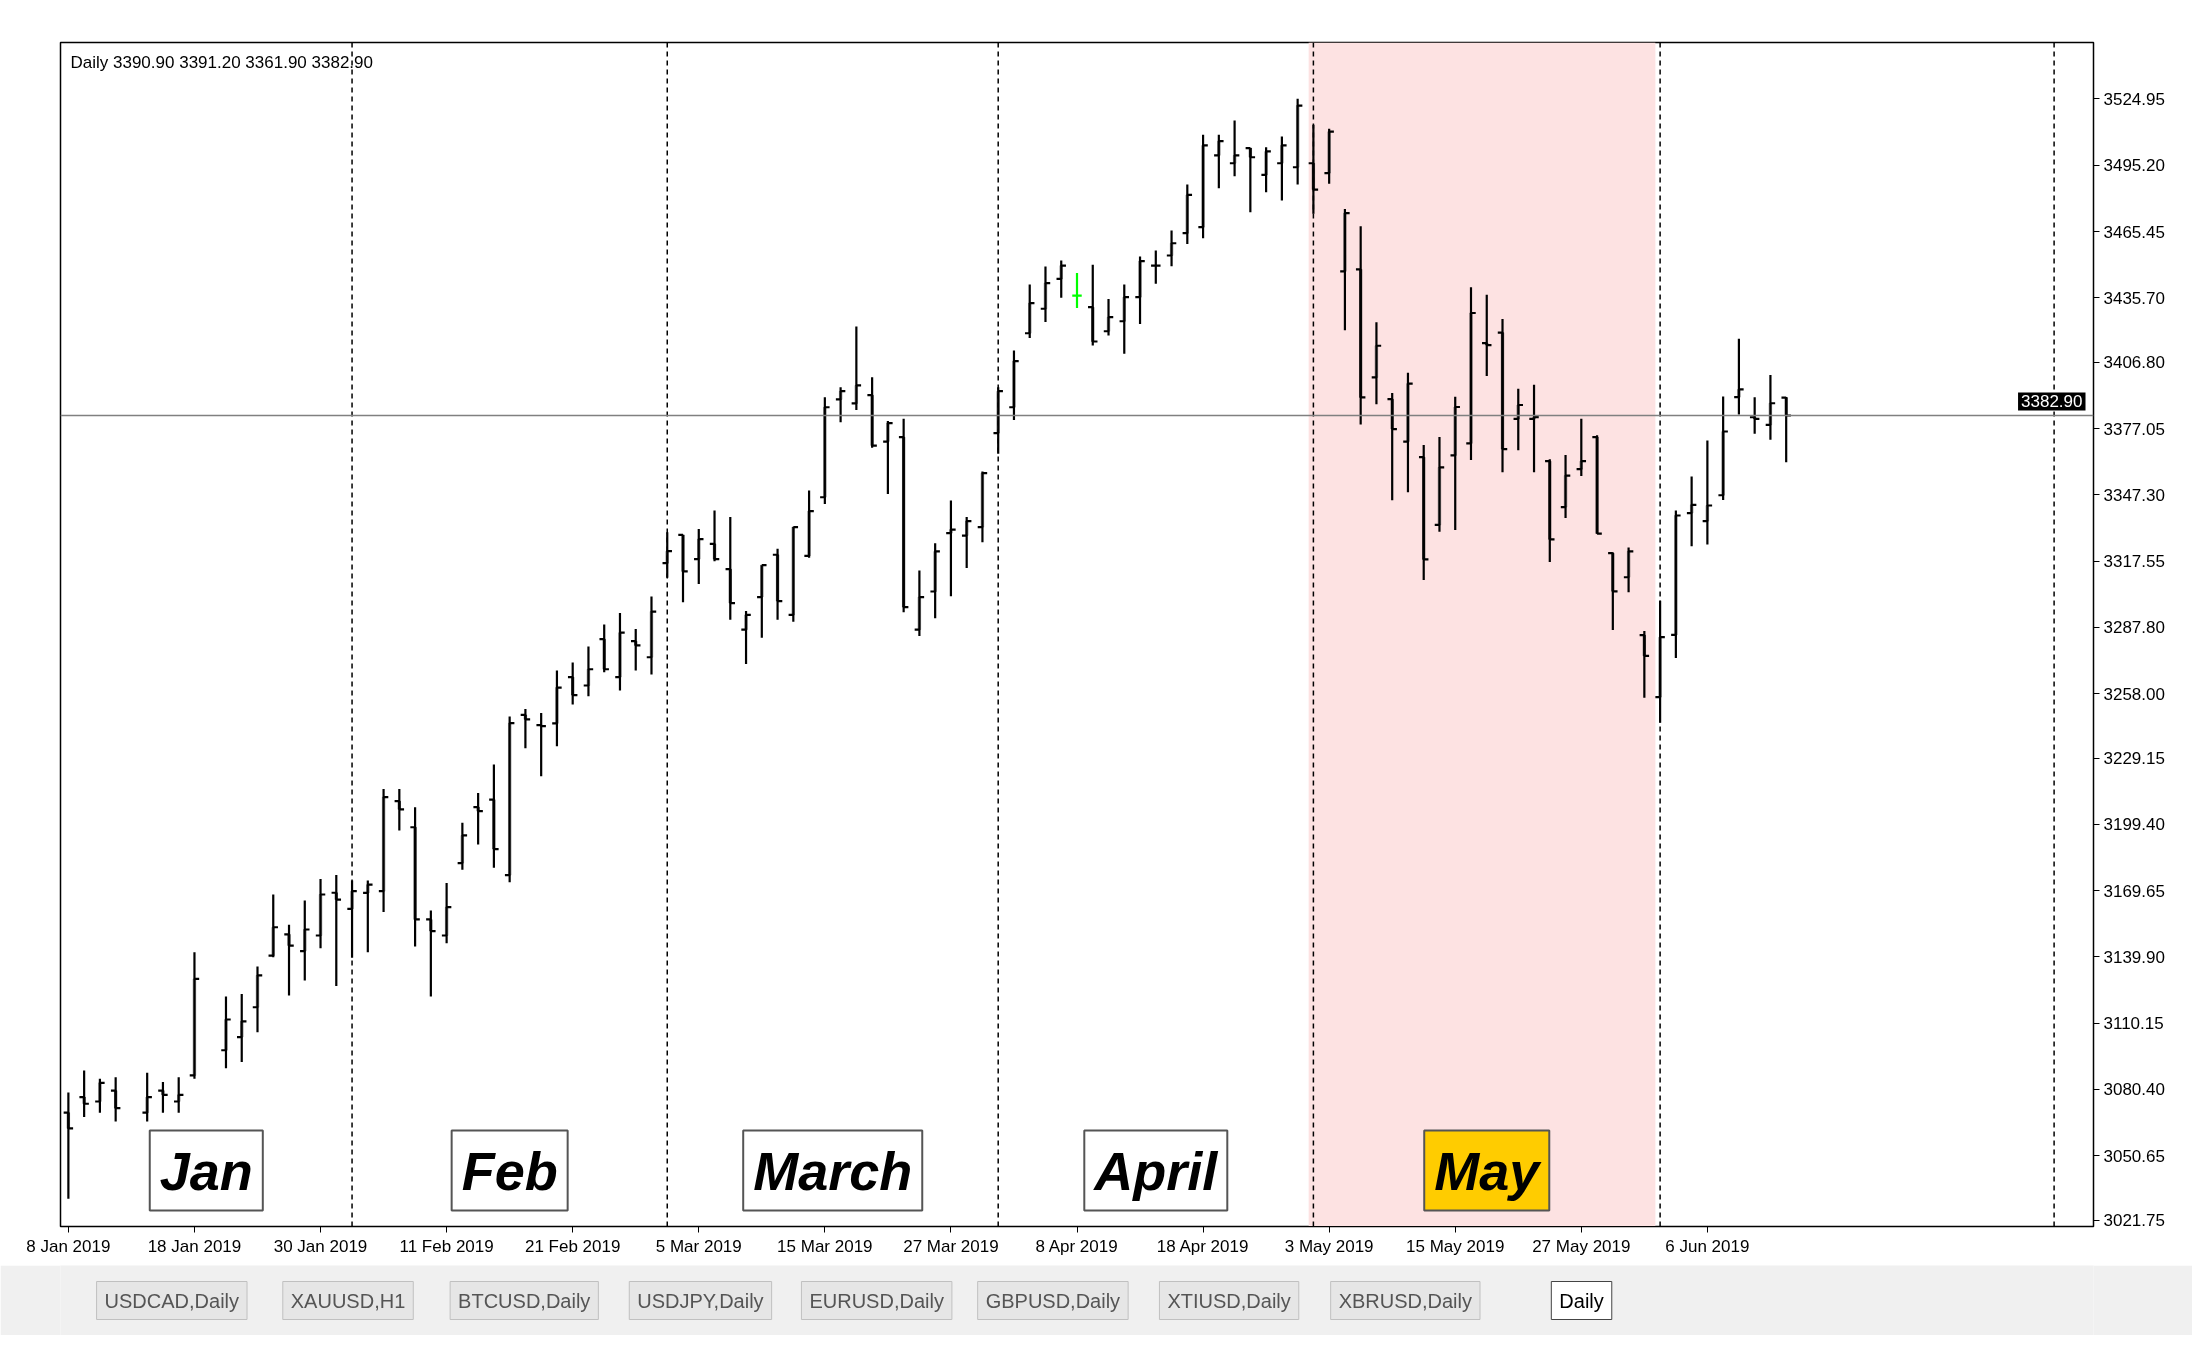 This screenshot has width=2192, height=1346. What do you see at coordinates (1155, 1170) in the screenshot?
I see `annotation: April` at bounding box center [1155, 1170].